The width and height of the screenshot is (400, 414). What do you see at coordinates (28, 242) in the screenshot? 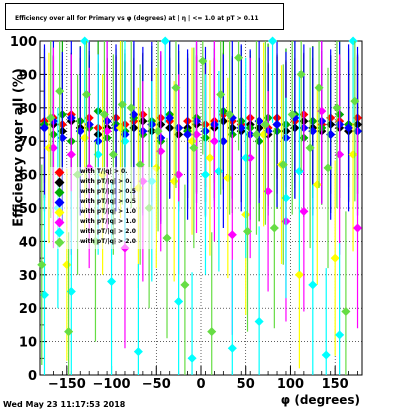
I see `y-tick-label: 40` at bounding box center [28, 242].